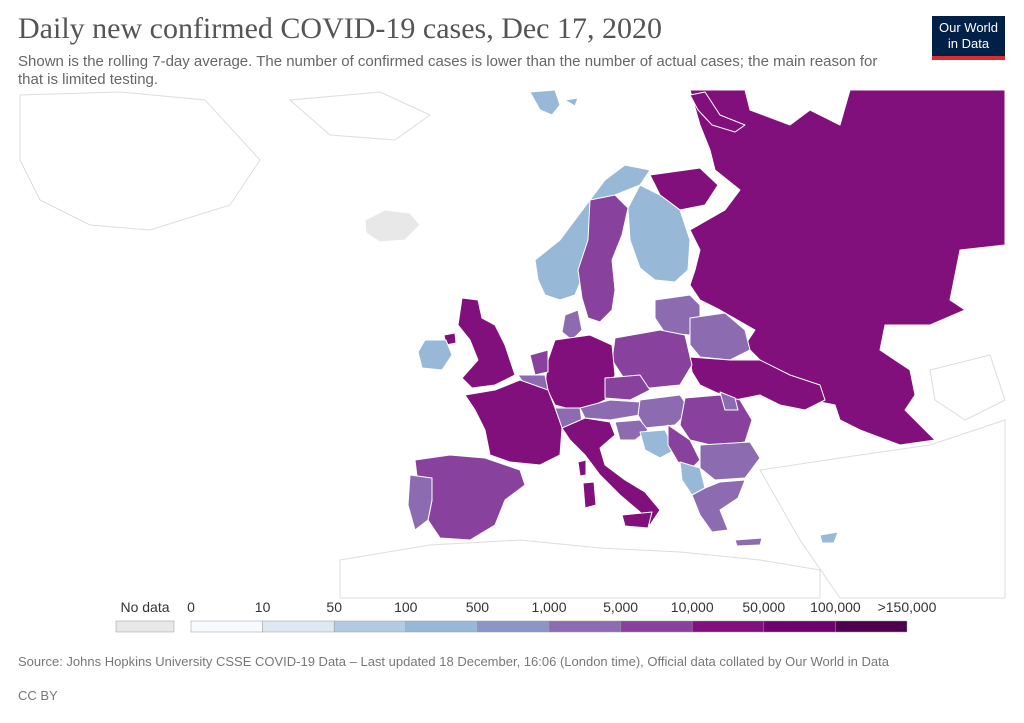  What do you see at coordinates (145, 626) in the screenshot?
I see `legend-no-data-swatch` at bounding box center [145, 626].